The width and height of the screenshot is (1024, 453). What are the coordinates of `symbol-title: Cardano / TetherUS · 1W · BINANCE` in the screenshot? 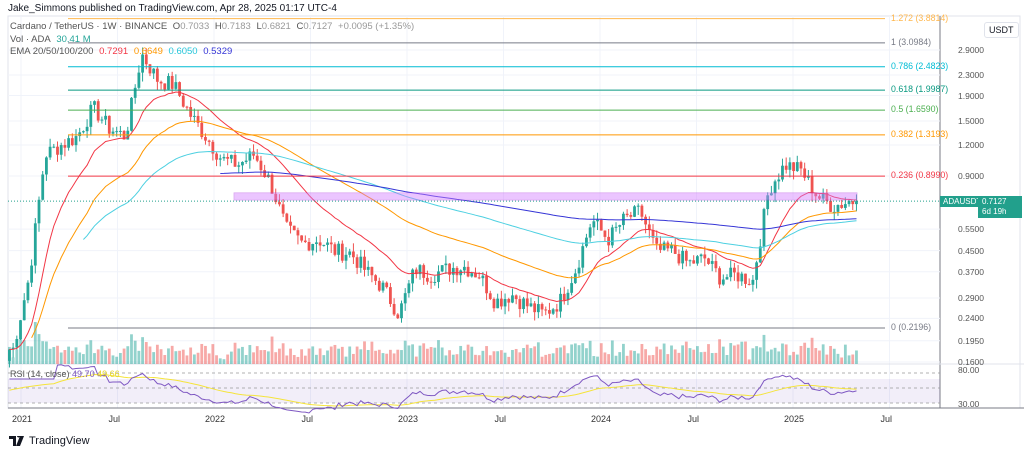 It's located at (89, 26).